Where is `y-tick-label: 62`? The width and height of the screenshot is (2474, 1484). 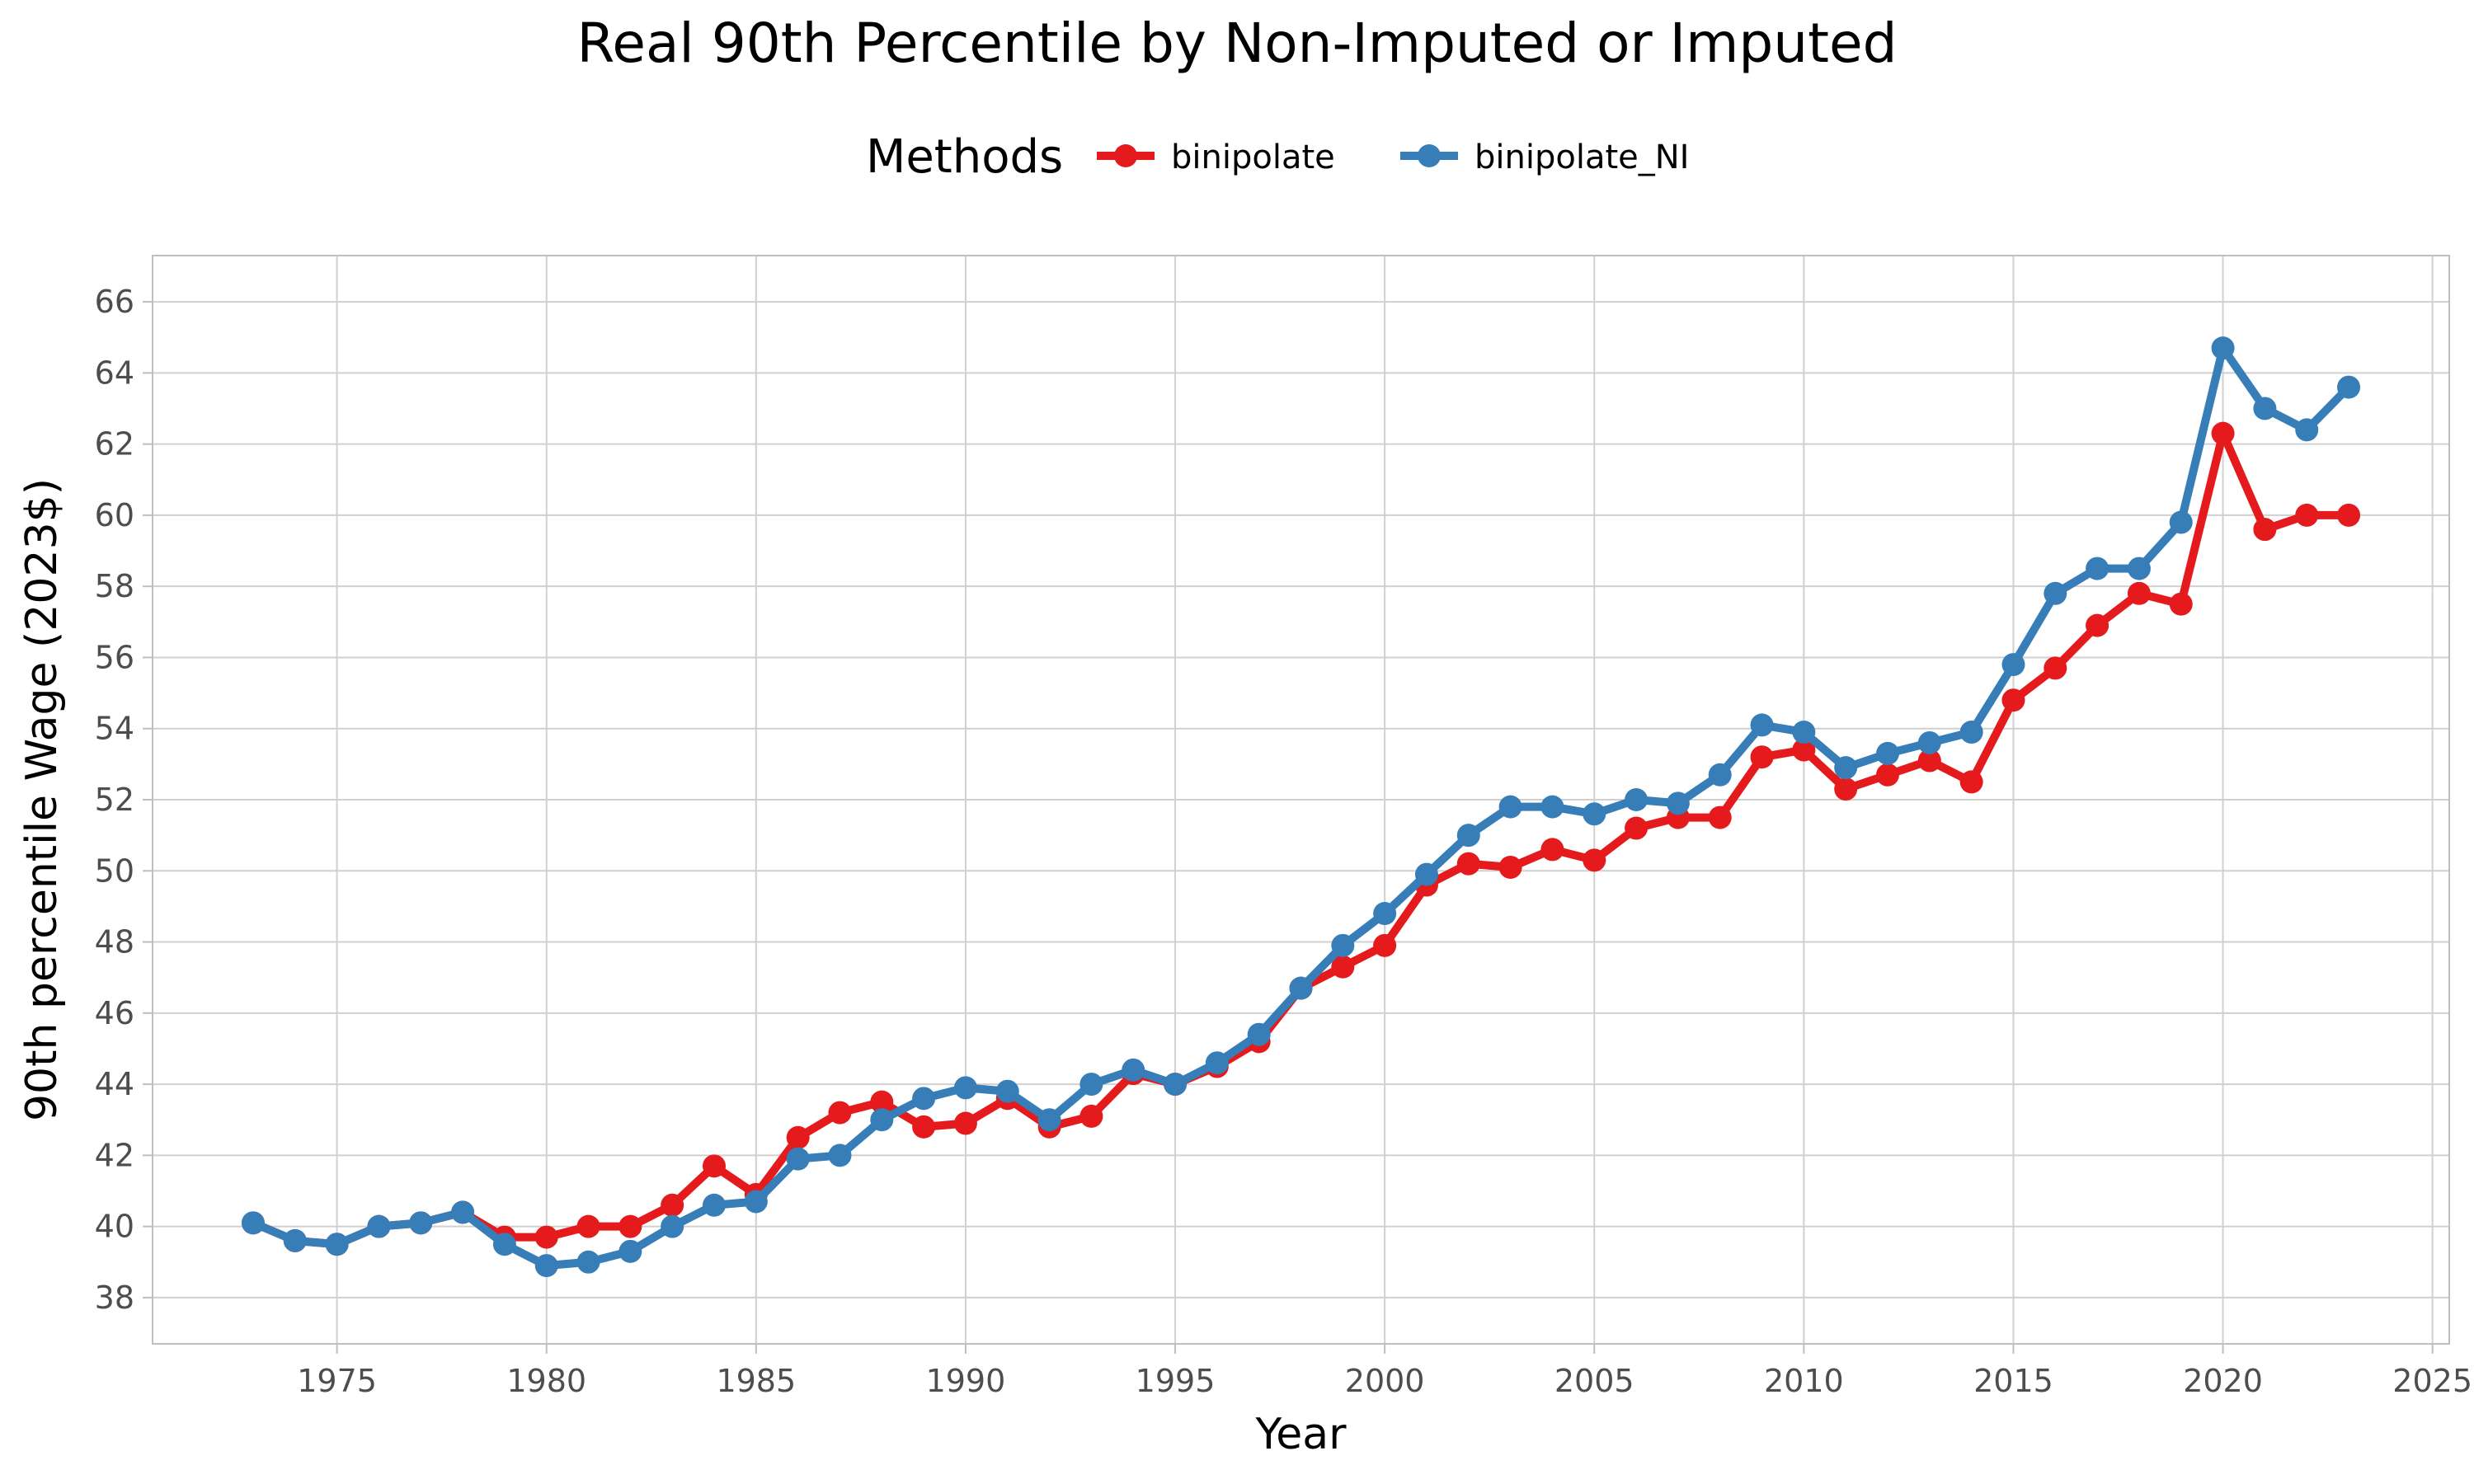 y-tick-label: 62 is located at coordinates (114, 445).